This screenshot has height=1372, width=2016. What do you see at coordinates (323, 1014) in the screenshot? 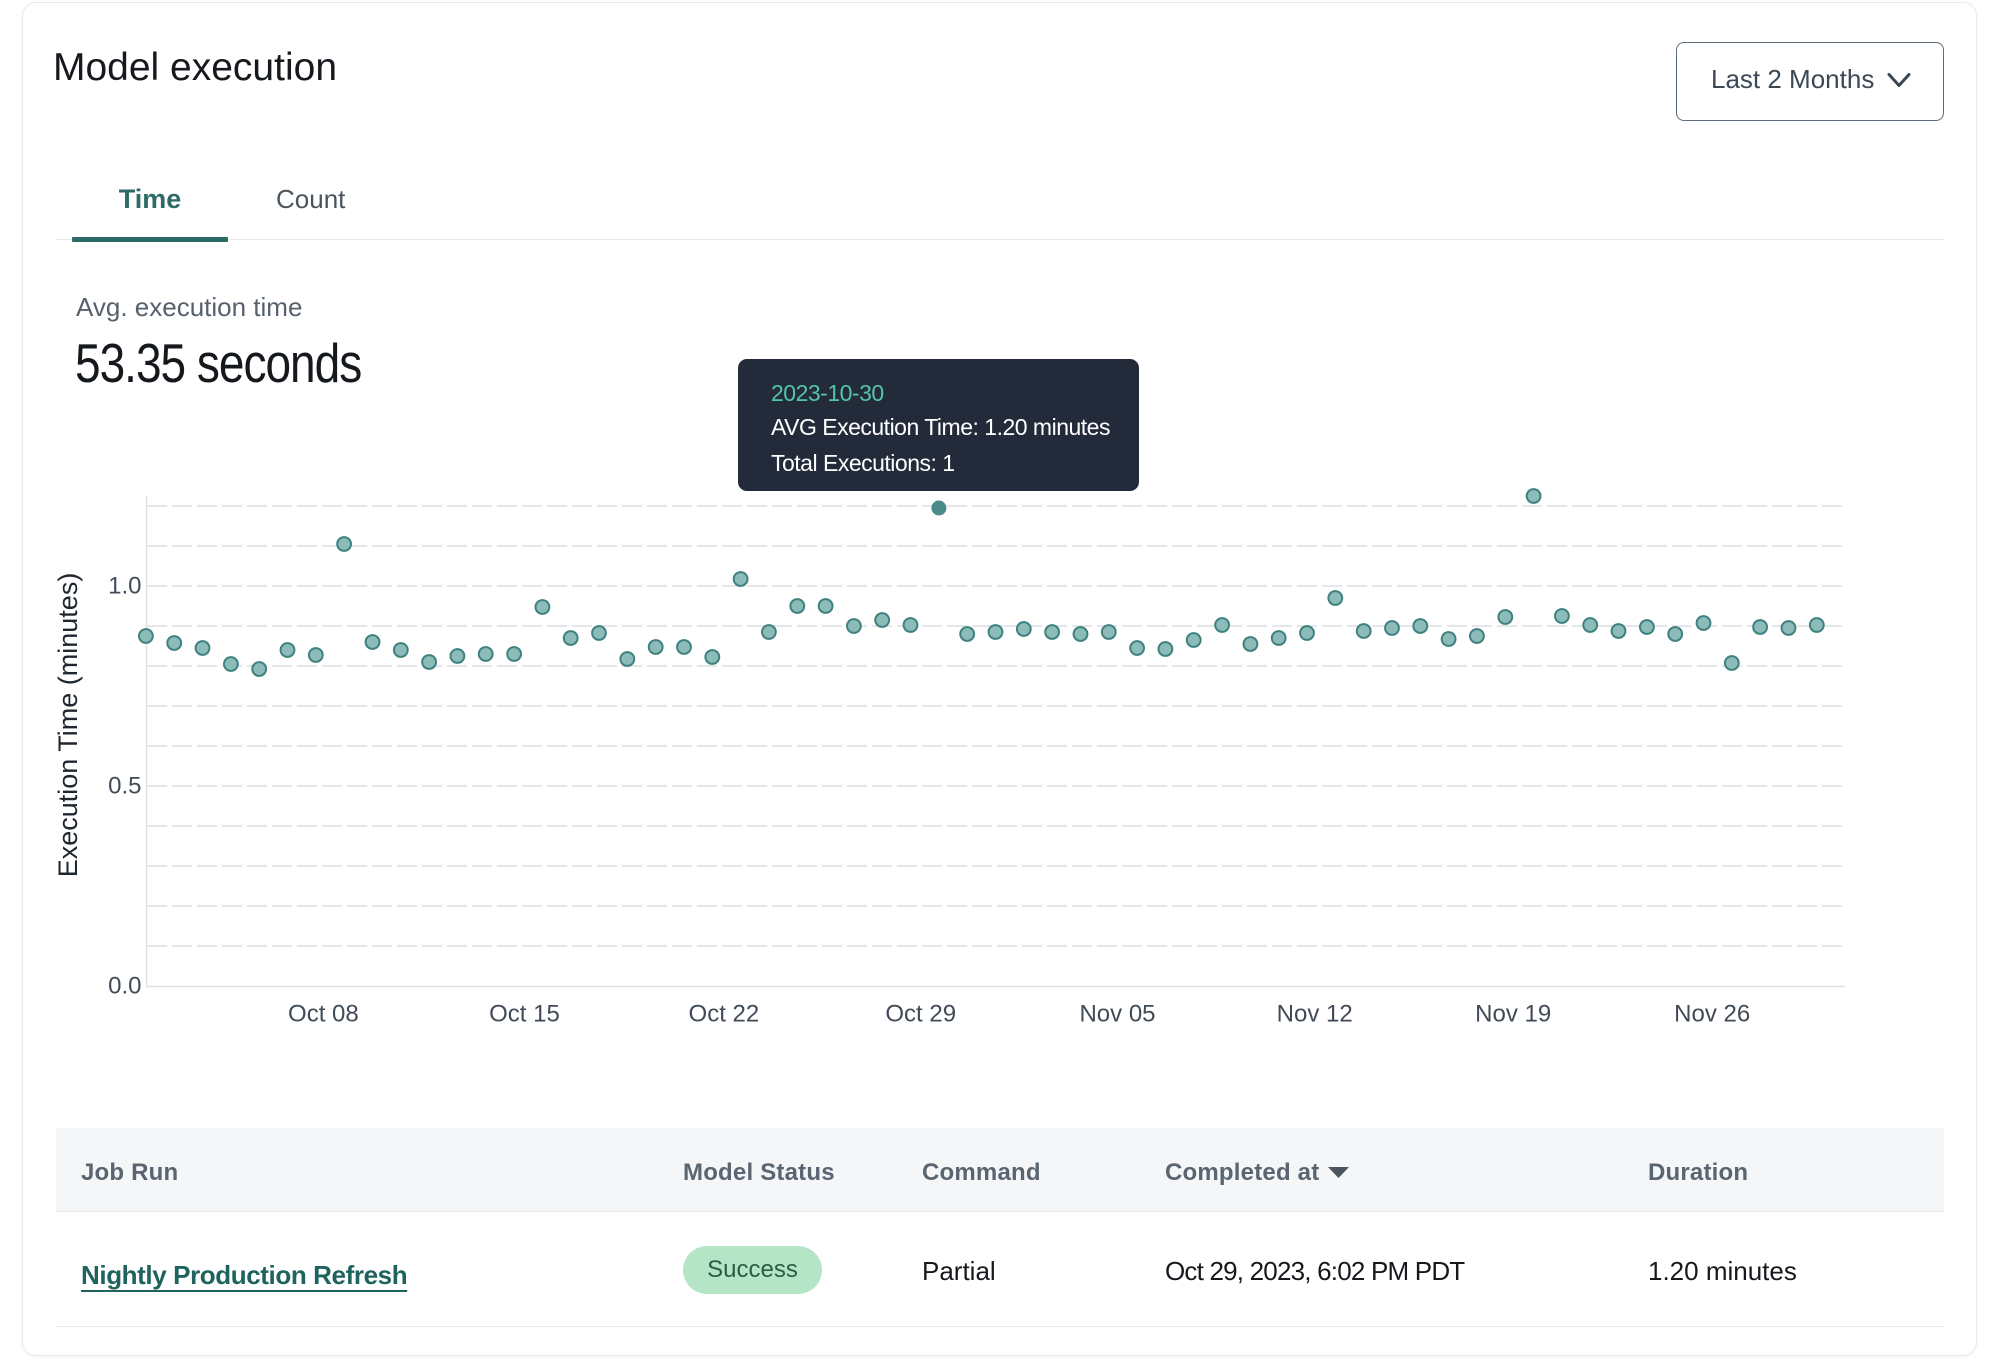
I see `svg-text: Oct 08` at bounding box center [323, 1014].